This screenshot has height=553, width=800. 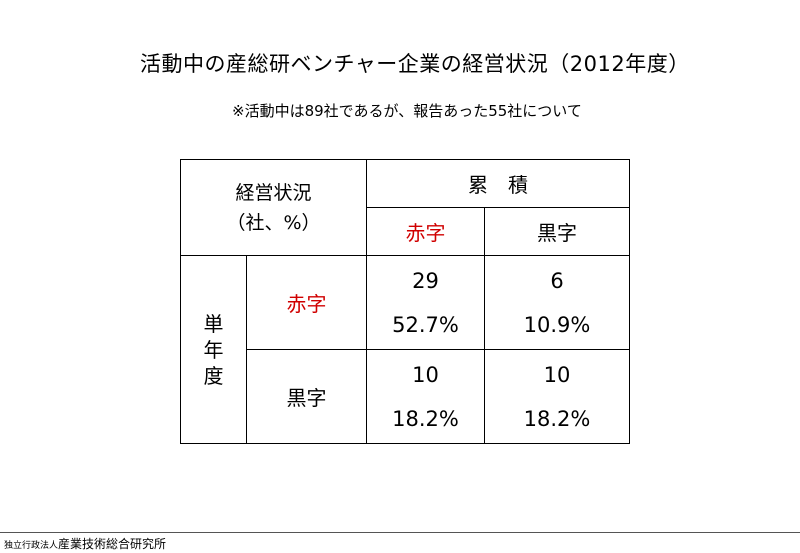 I want to click on col-header-deficit: 赤字, so click(x=425, y=231).